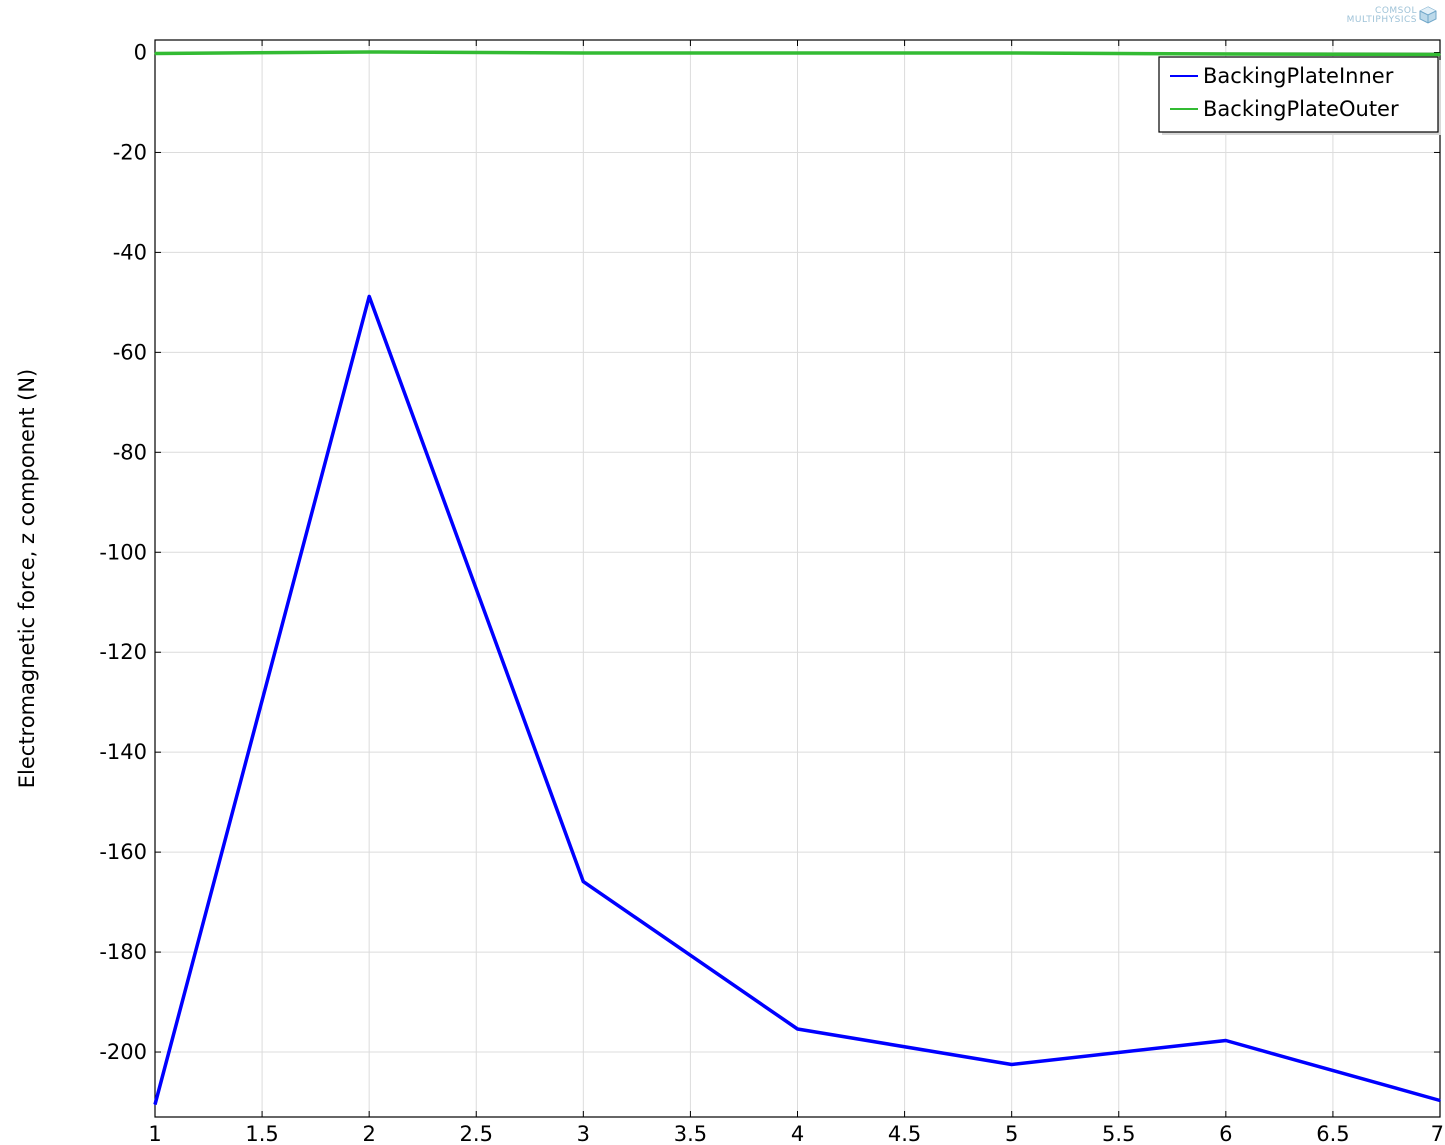 This screenshot has width=1445, height=1145. I want to click on legend-entry: BackingPlateOuter, so click(1301, 109).